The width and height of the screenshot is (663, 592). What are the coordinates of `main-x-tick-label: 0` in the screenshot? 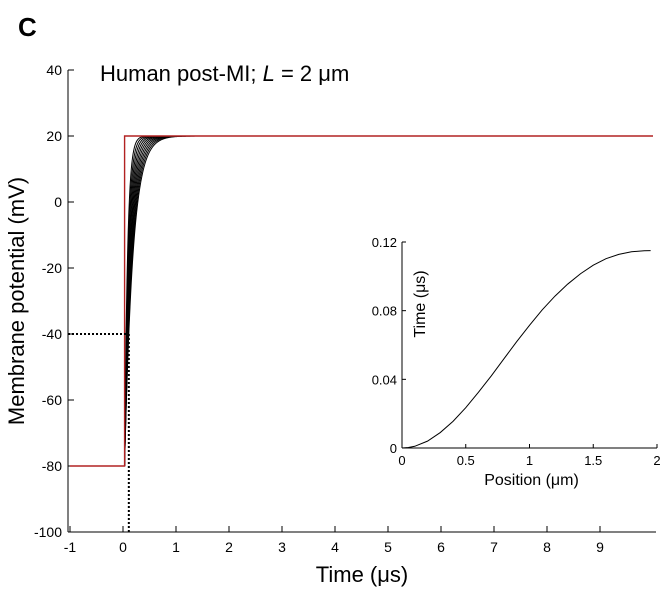 It's located at (123, 547).